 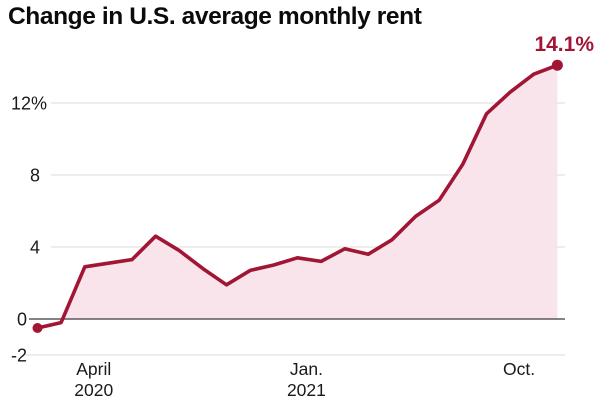 What do you see at coordinates (306, 390) in the screenshot?
I see `x-tick-label: 2021` at bounding box center [306, 390].